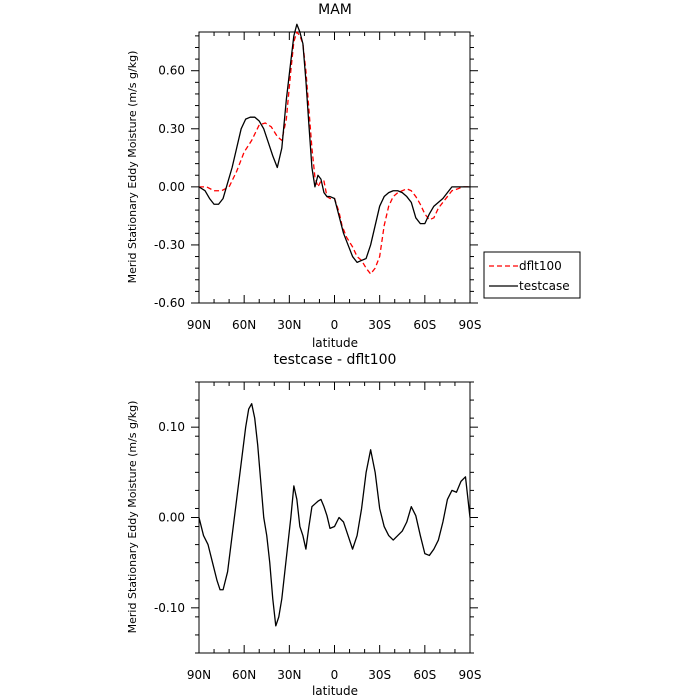 The height and width of the screenshot is (700, 700). I want to click on legend-label-testcase: testcase, so click(544, 286).